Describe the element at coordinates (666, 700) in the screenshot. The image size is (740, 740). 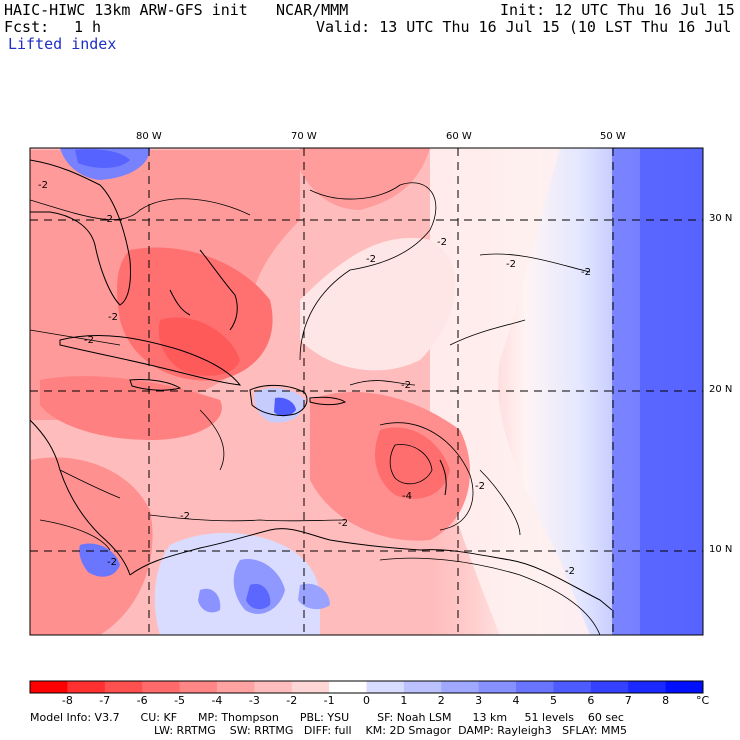
I see `colorbar-tick-label: 8` at that location.